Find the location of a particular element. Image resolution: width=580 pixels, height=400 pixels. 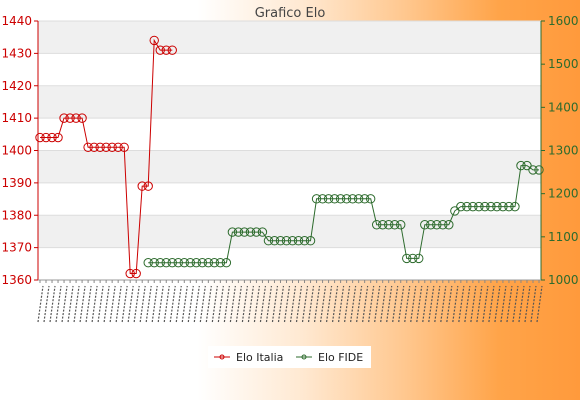

y-right-tick-label: 1000 is located at coordinates (563, 280).